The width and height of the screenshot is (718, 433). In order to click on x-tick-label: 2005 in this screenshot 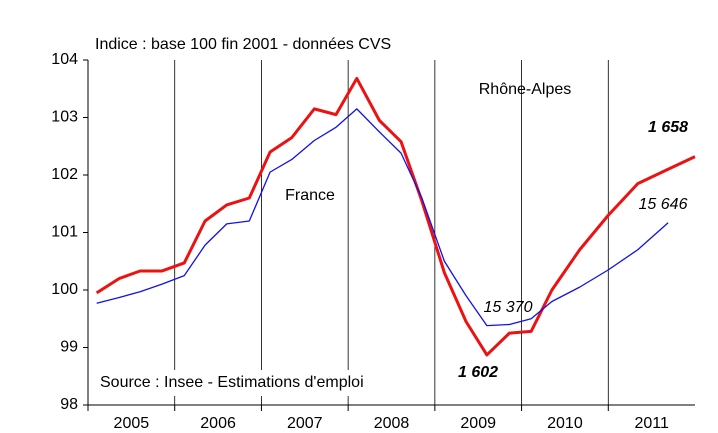, I will do `click(132, 423)`.